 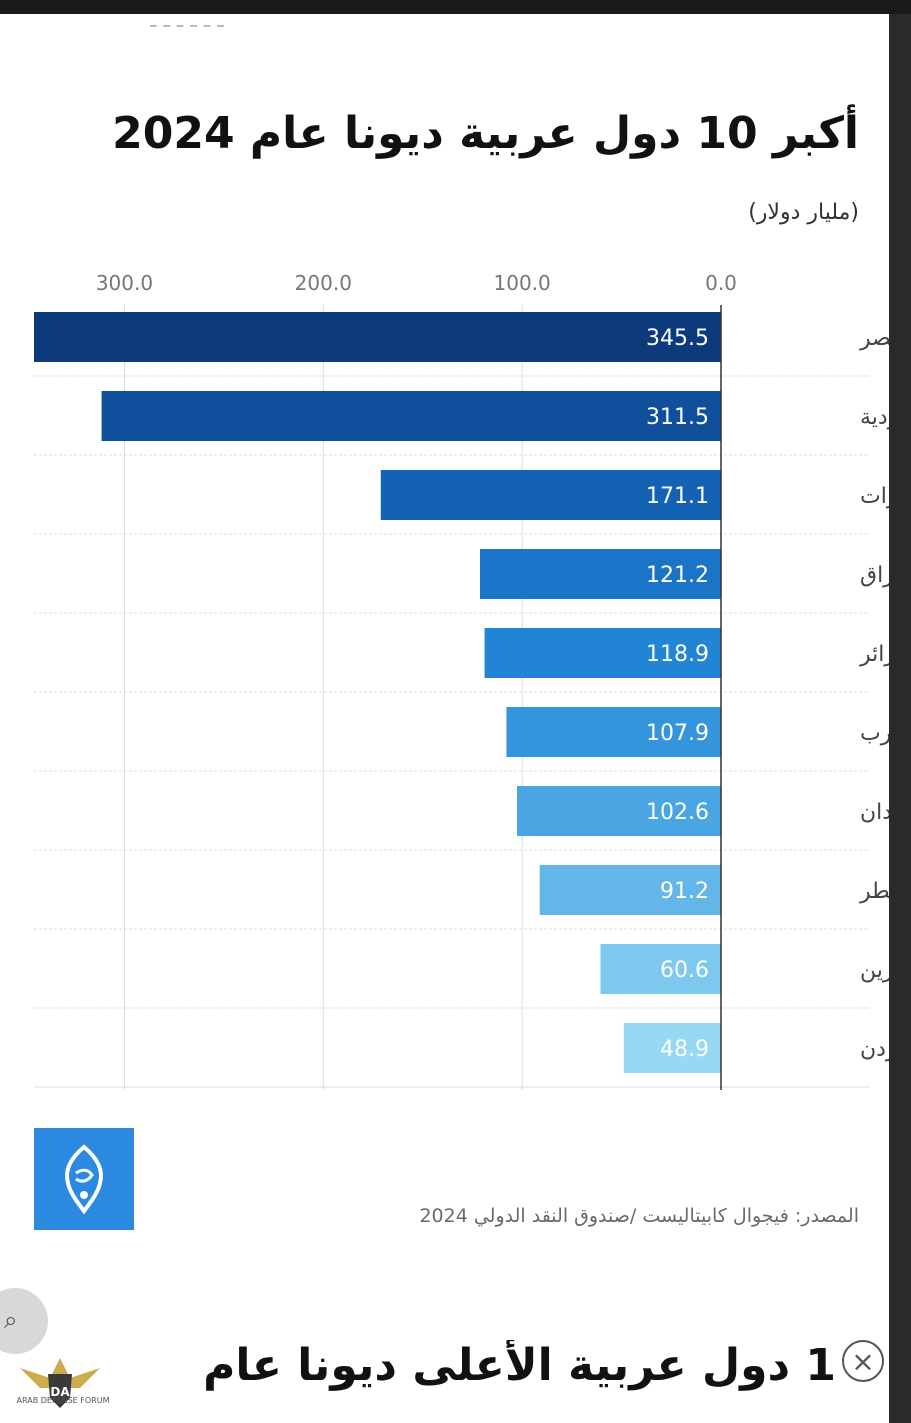 What do you see at coordinates (874, 733) in the screenshot?
I see `category-label-5: المغرب` at bounding box center [874, 733].